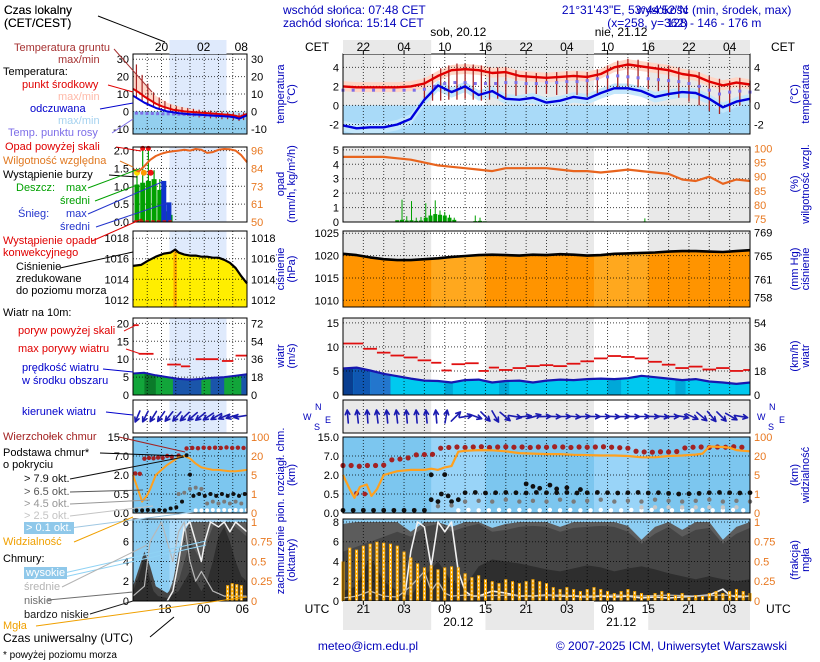  Describe the element at coordinates (58, 109) in the screenshot. I see `legend-odc: odczuwana` at that location.